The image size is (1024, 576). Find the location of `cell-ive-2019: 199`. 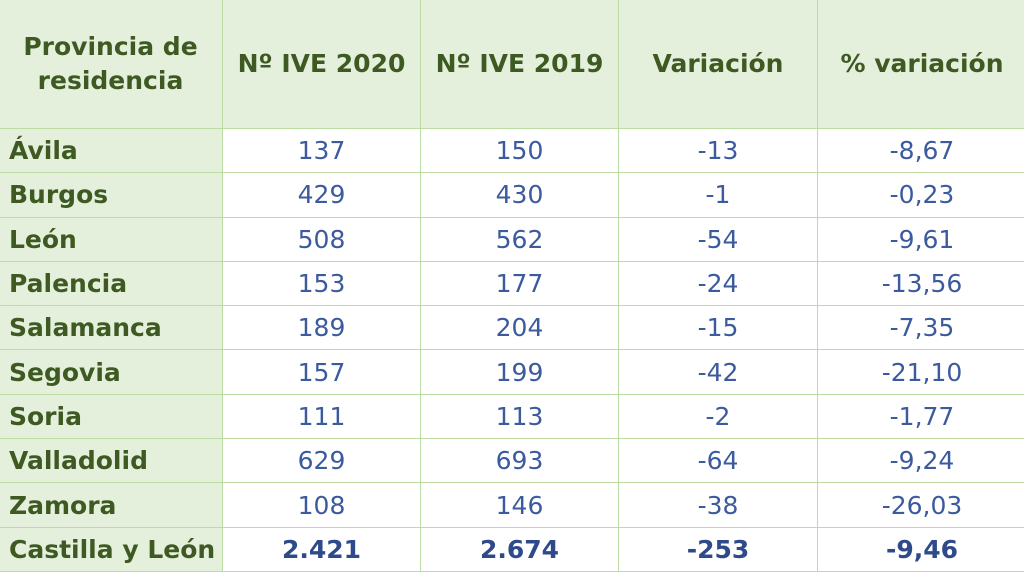

cell-ive-2019: 199 is located at coordinates (519, 372).